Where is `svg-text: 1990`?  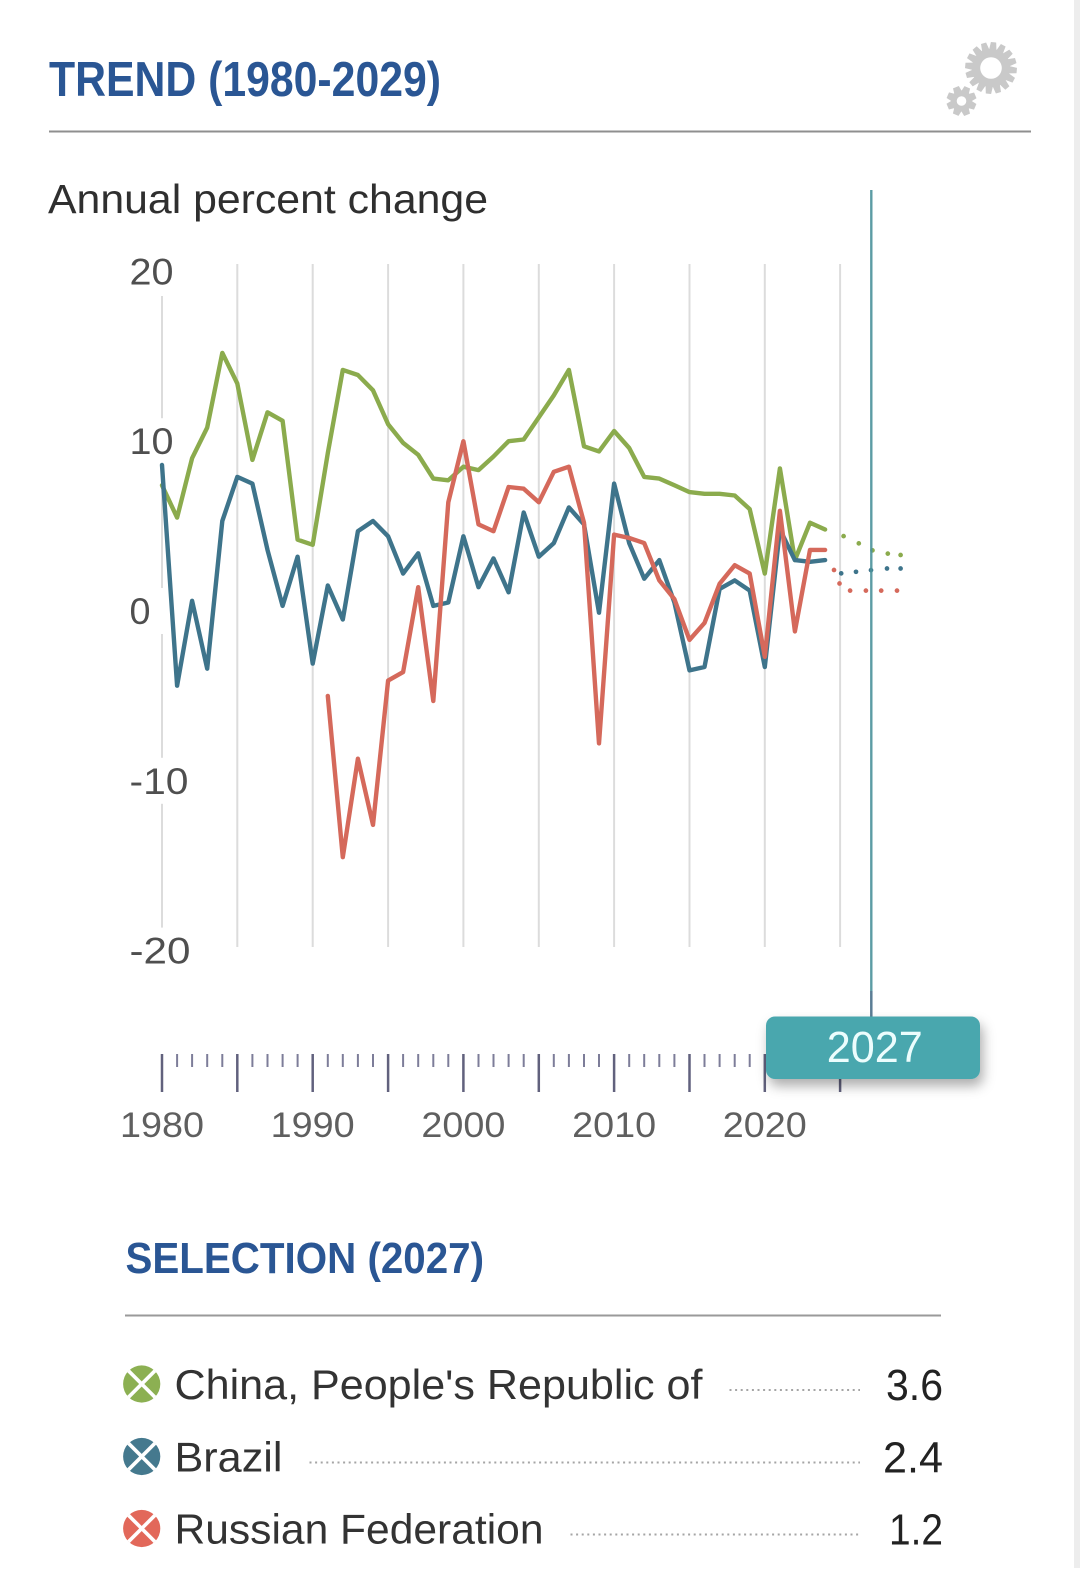
svg-text: 1990 is located at coordinates (313, 1125).